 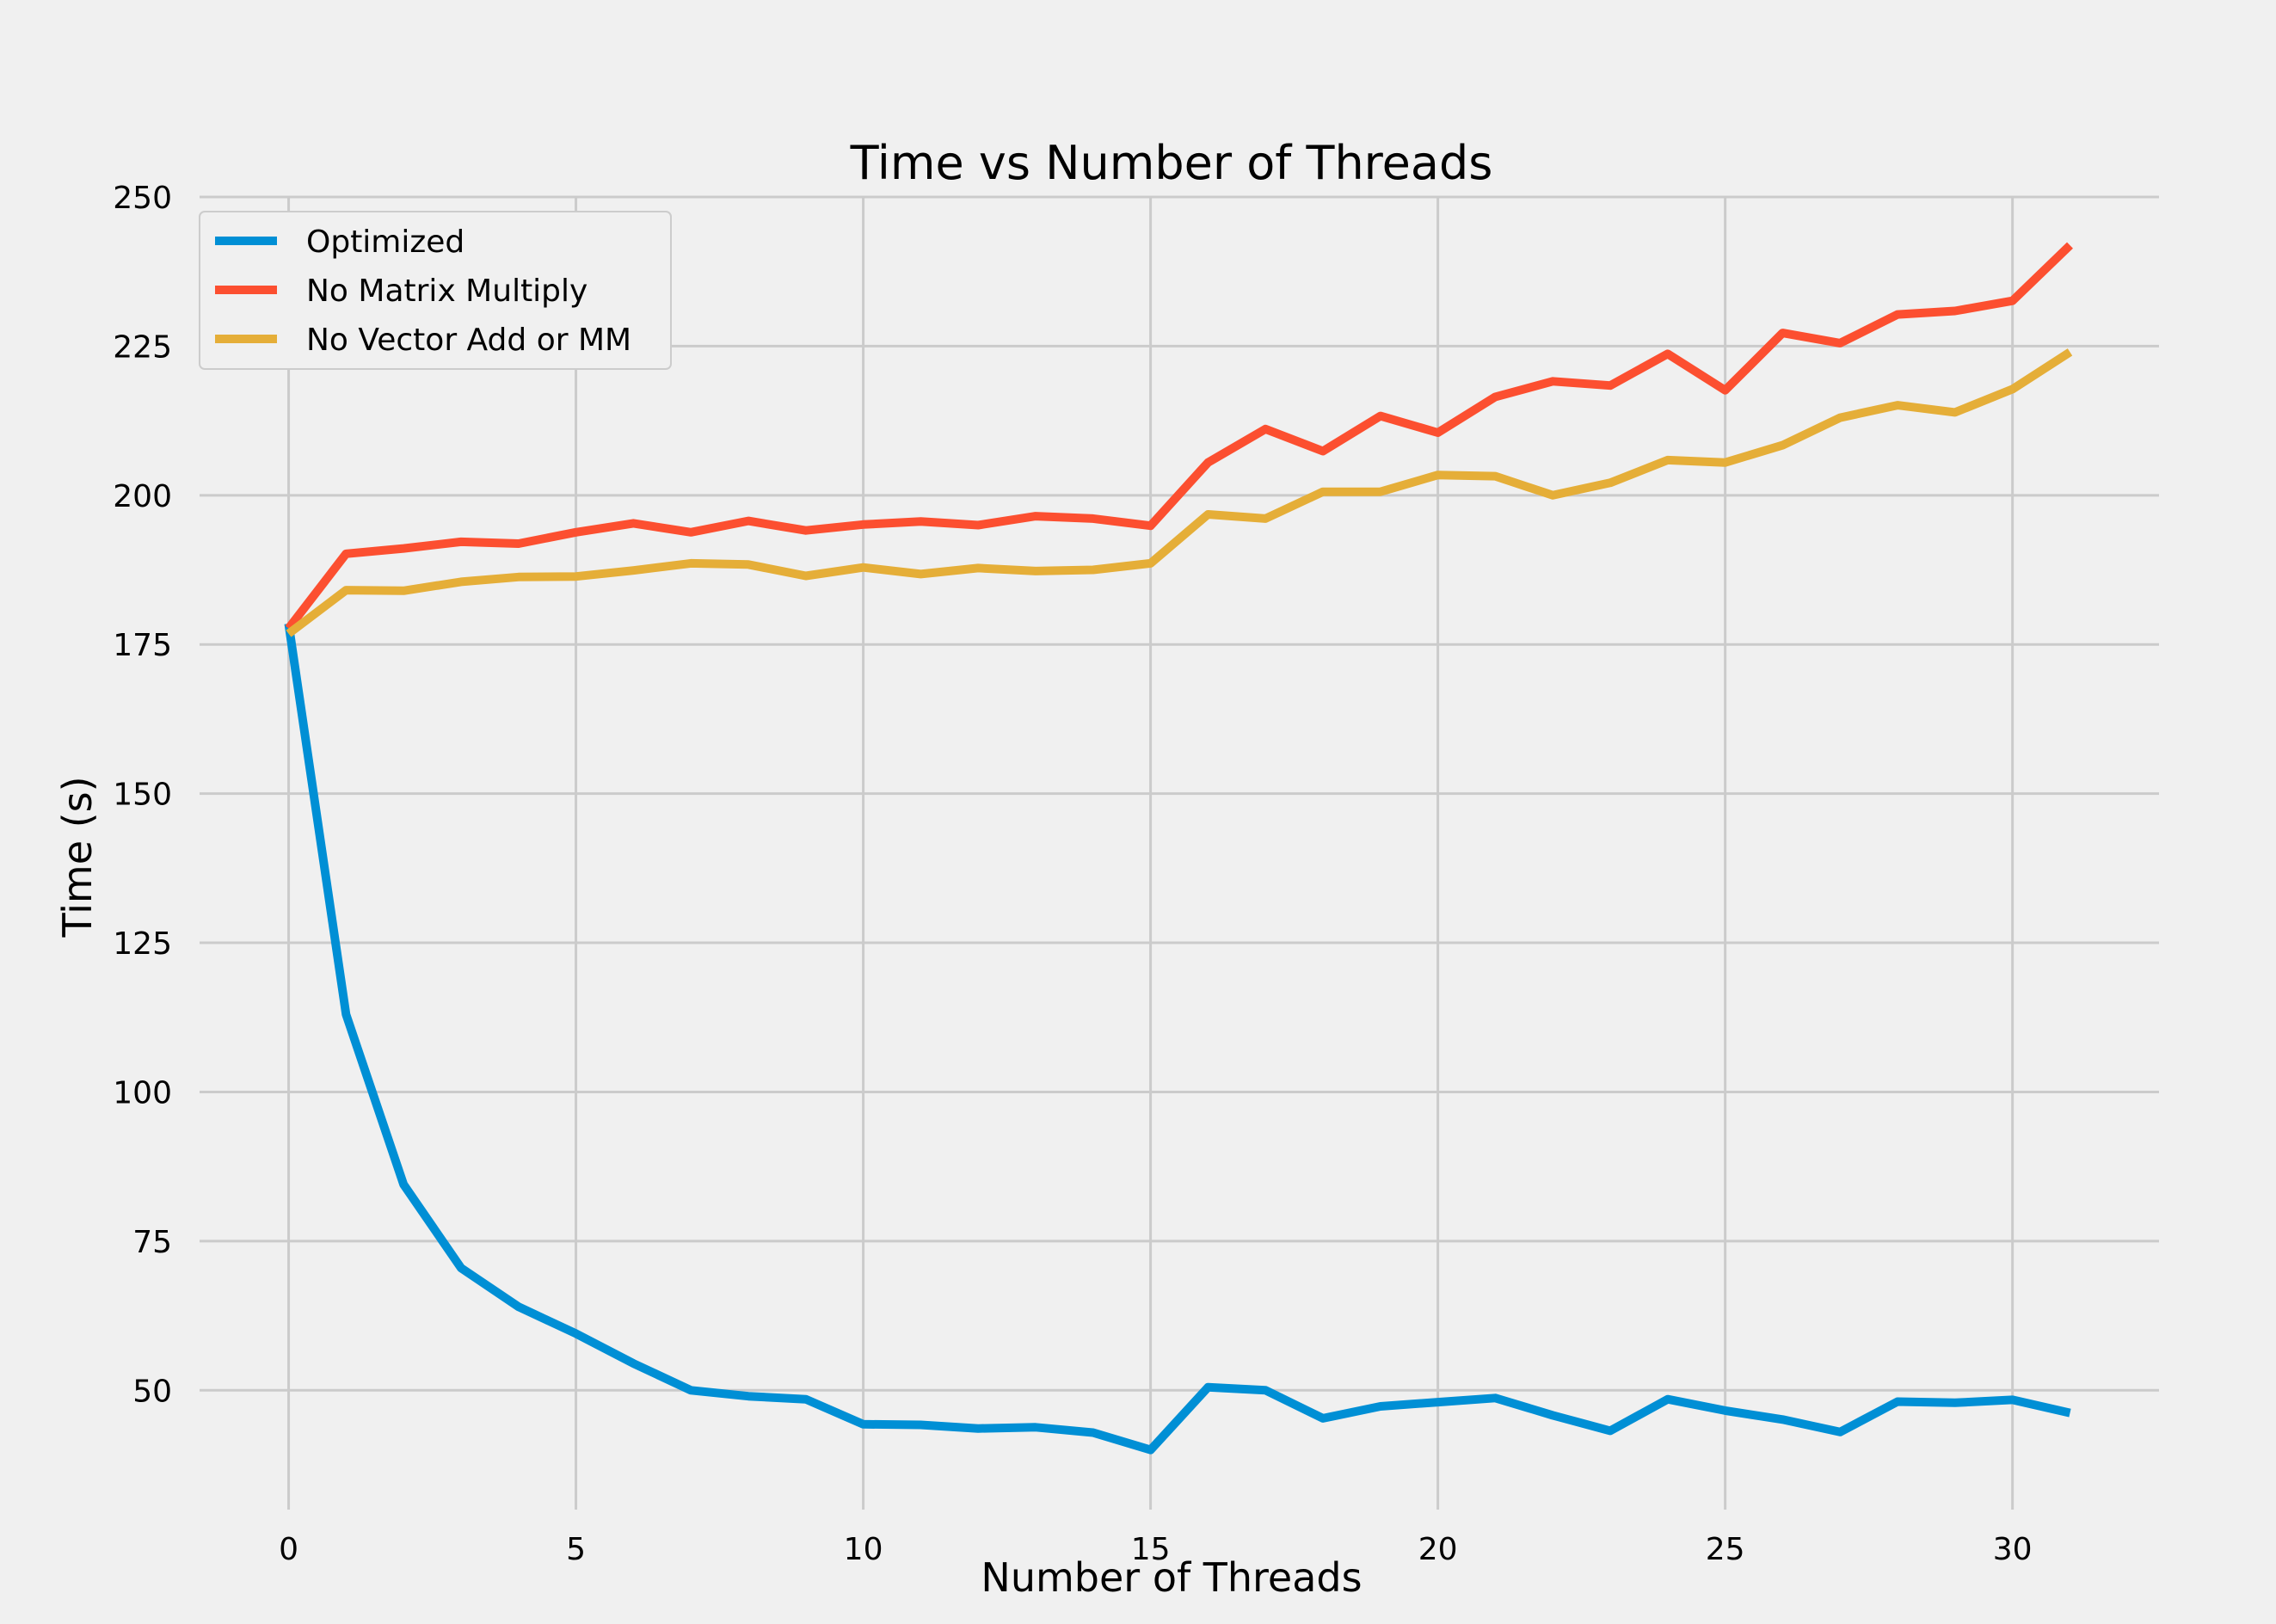 What do you see at coordinates (1171, 163) in the screenshot?
I see `chart-title: Time vs Number of Threads` at bounding box center [1171, 163].